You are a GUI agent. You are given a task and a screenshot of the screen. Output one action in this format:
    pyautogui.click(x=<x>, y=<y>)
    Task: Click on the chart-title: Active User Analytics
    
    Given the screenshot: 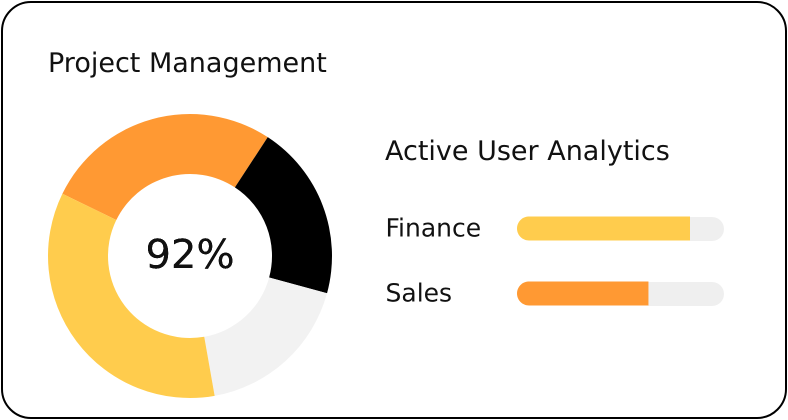 What is the action you would take?
    pyautogui.click(x=527, y=151)
    